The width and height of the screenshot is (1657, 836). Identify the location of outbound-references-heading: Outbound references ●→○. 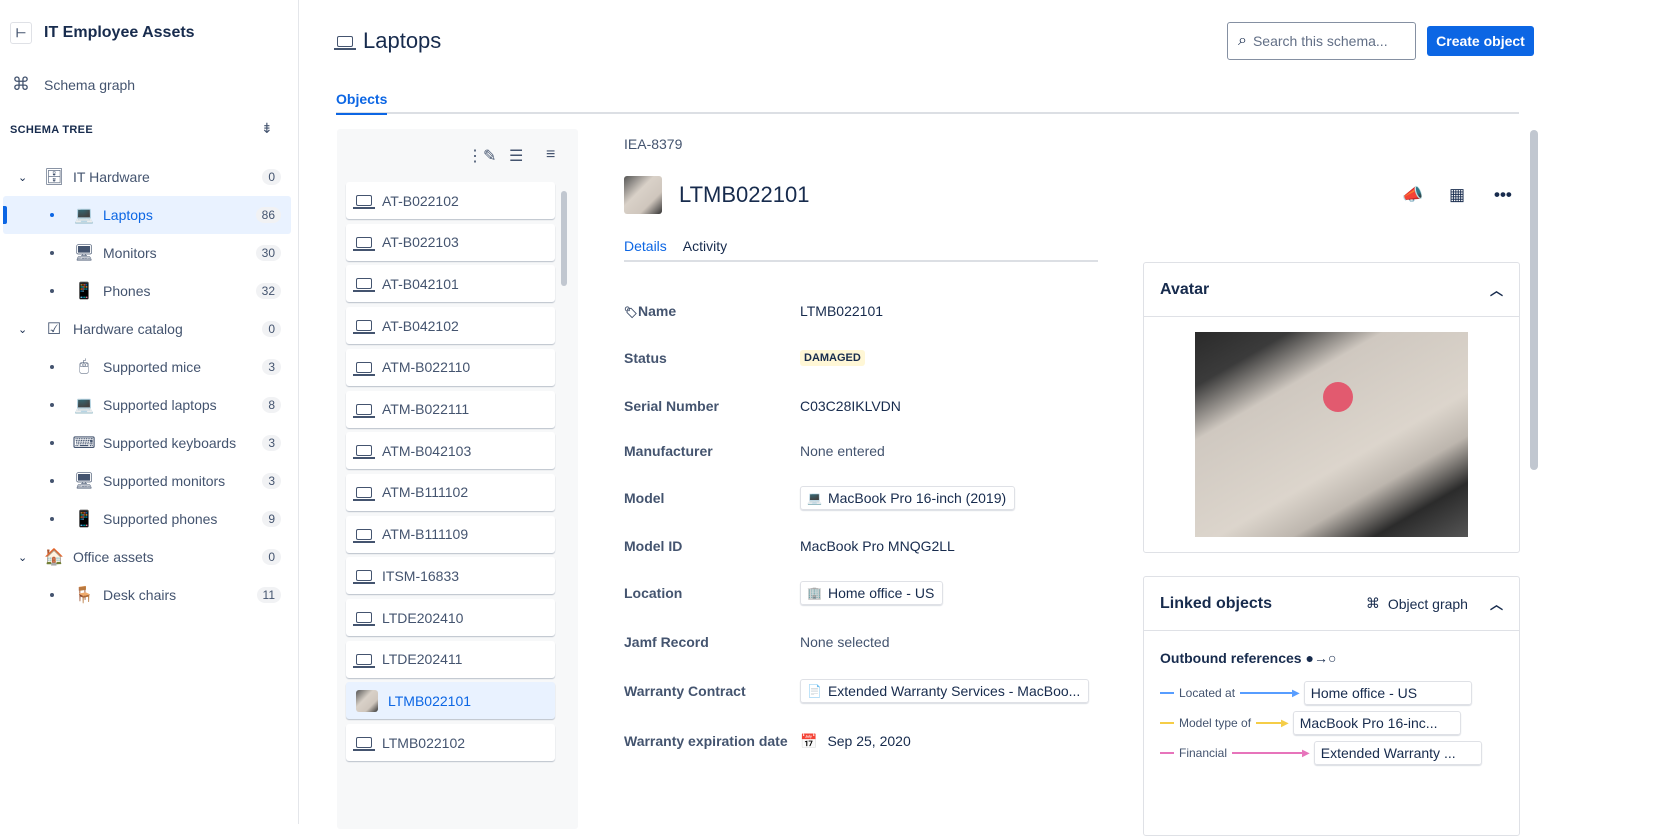
(1248, 658).